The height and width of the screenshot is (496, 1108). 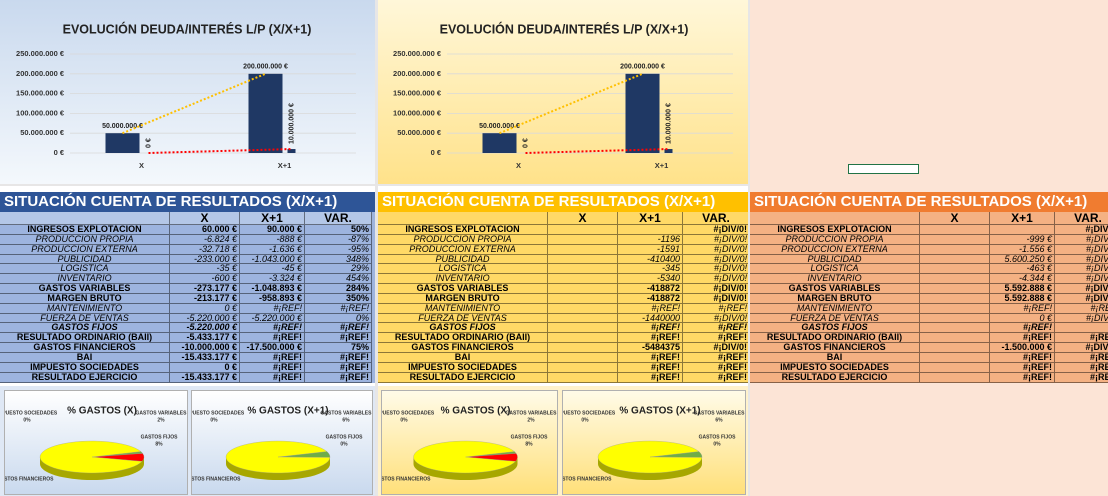 I want to click on trendline, so click(x=194, y=103).